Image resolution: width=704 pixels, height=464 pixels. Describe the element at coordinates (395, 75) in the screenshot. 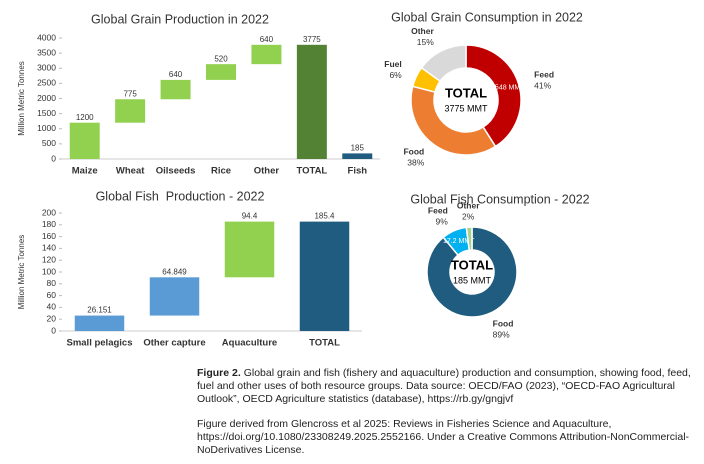

I see `slice-value: 6%` at that location.